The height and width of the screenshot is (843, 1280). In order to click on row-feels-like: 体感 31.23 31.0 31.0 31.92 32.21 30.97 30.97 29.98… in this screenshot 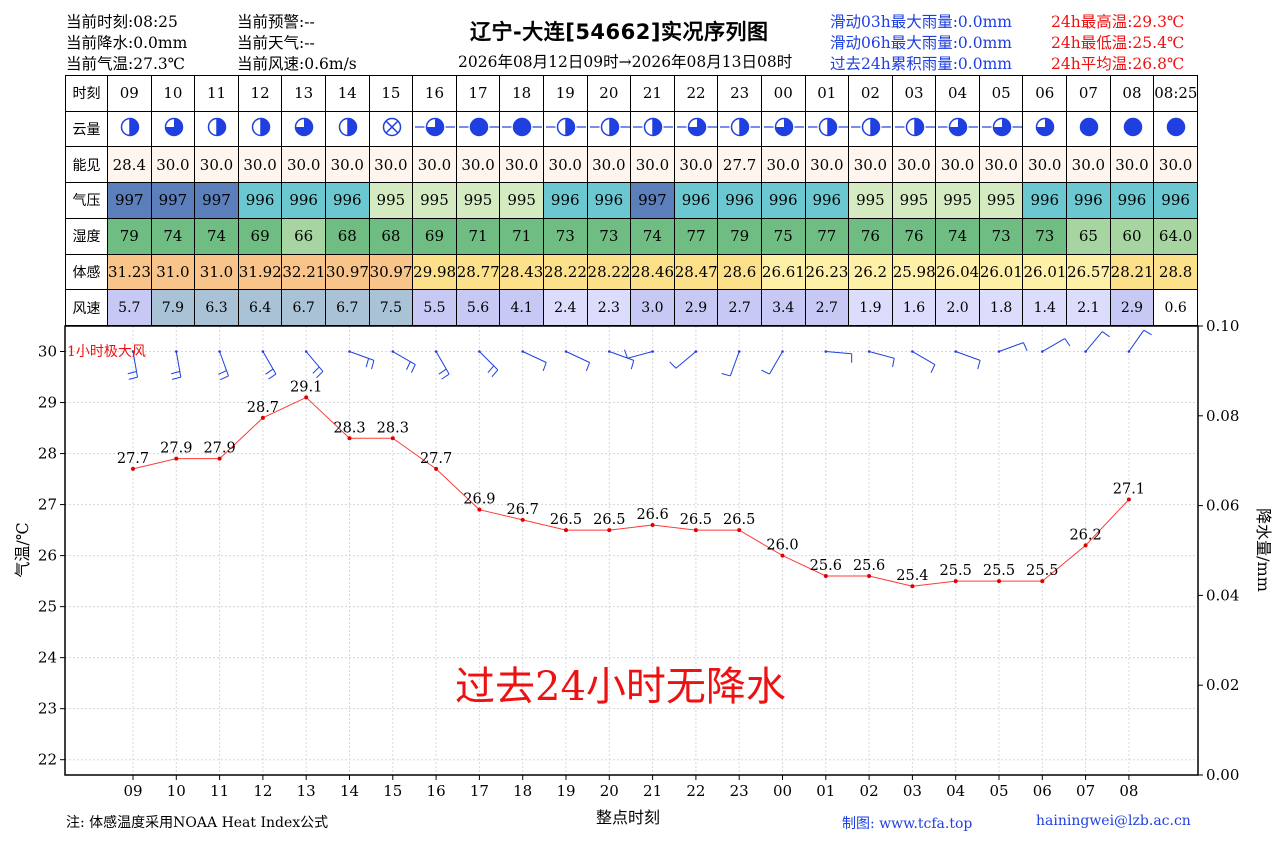, I will do `click(631, 272)`.